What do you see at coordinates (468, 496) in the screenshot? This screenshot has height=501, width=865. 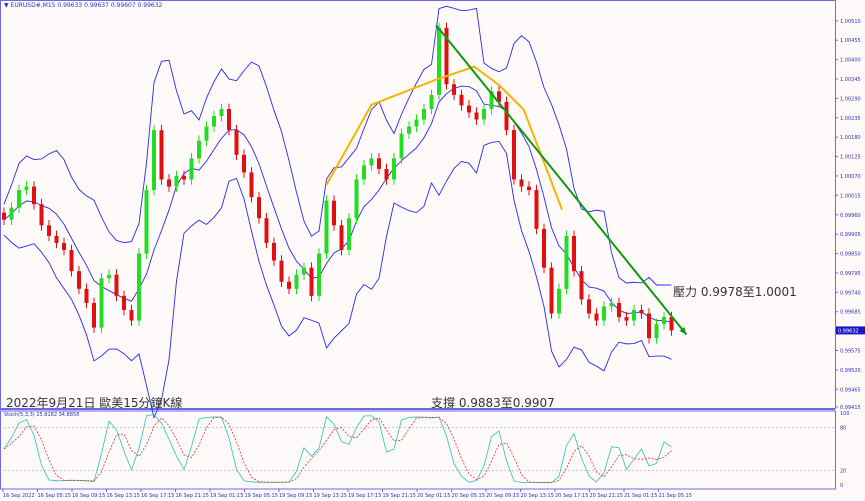 I see `time-tick-label: 20 Sep 05:15` at bounding box center [468, 496].